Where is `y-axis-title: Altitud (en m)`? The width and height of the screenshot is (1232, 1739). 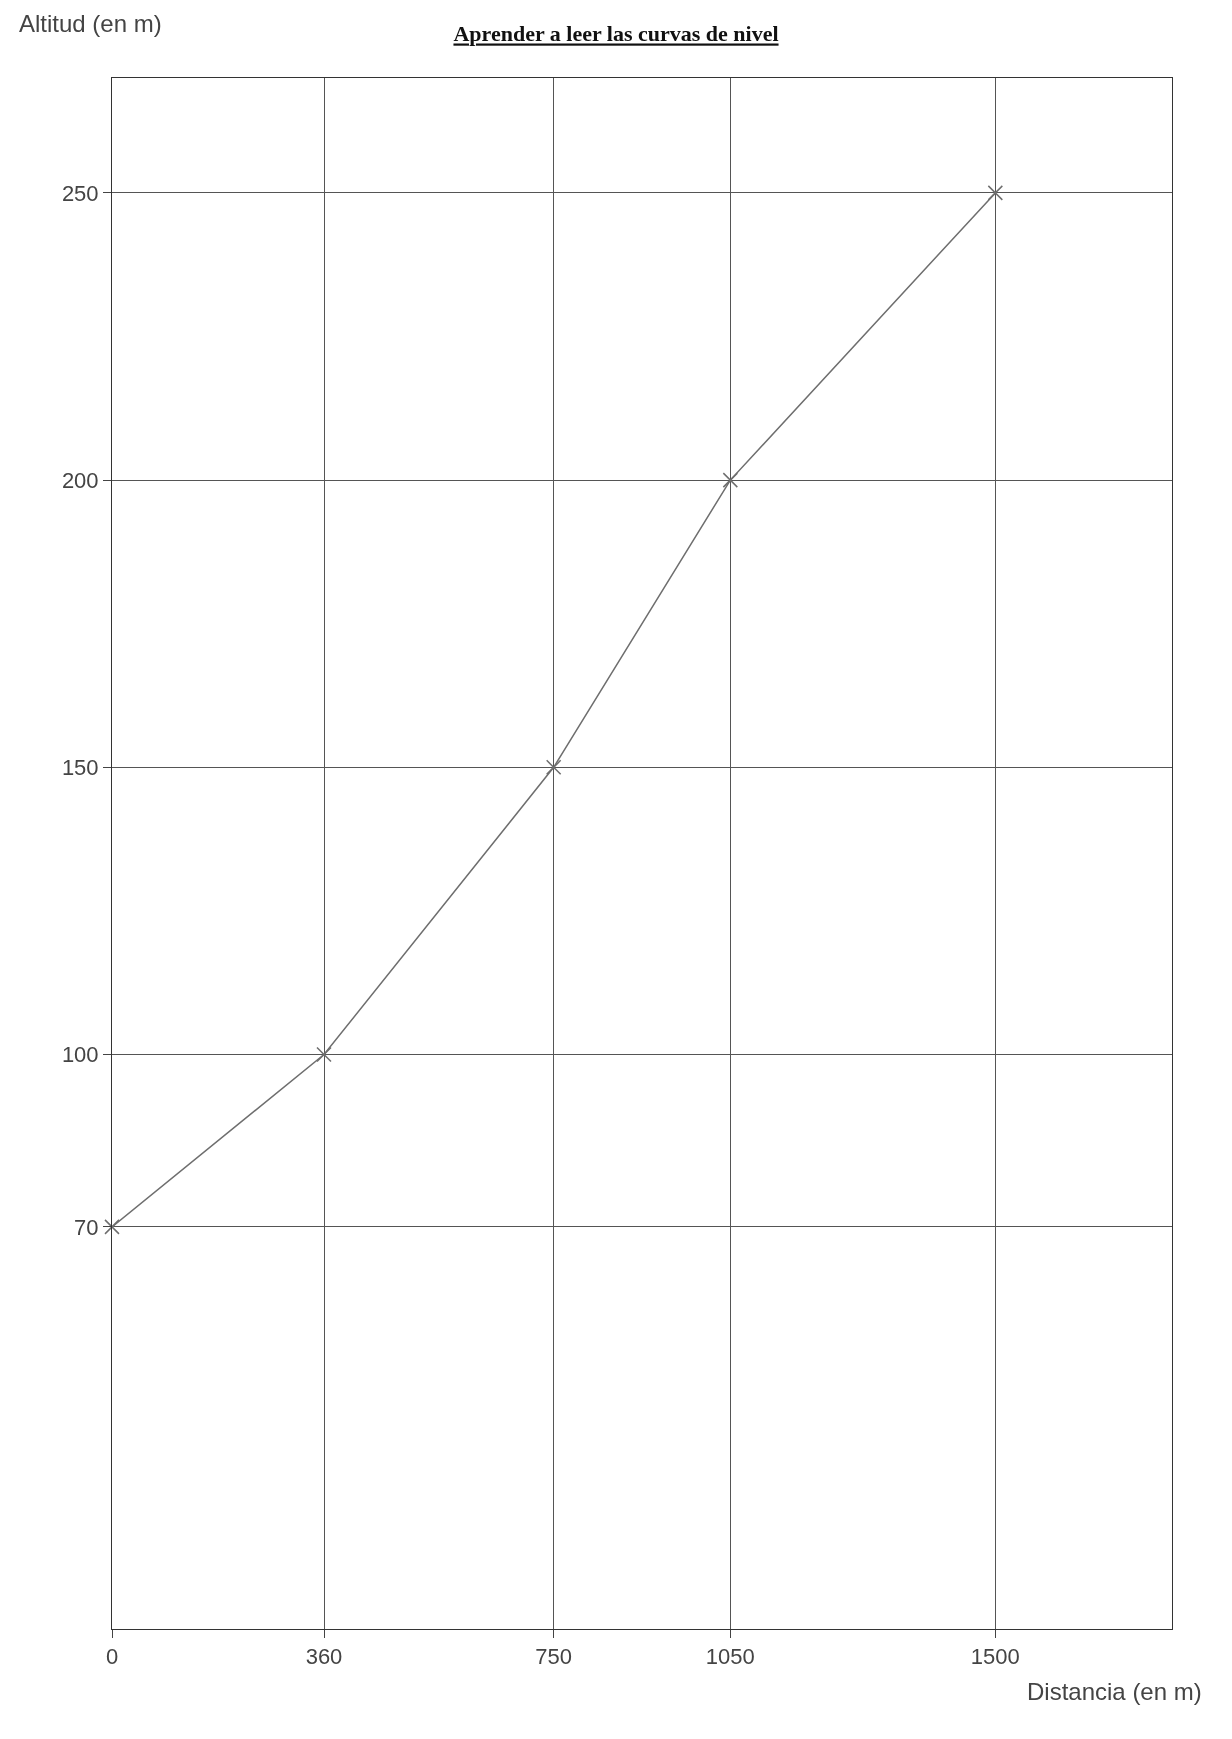
y-axis-title: Altitud (en m) is located at coordinates (90, 23).